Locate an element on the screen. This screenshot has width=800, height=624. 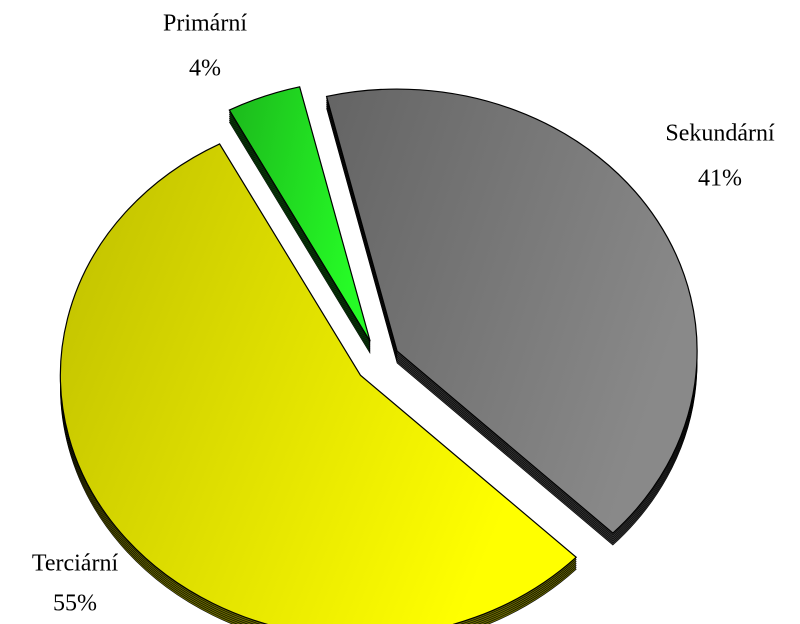
value-label: 41% is located at coordinates (720, 179).